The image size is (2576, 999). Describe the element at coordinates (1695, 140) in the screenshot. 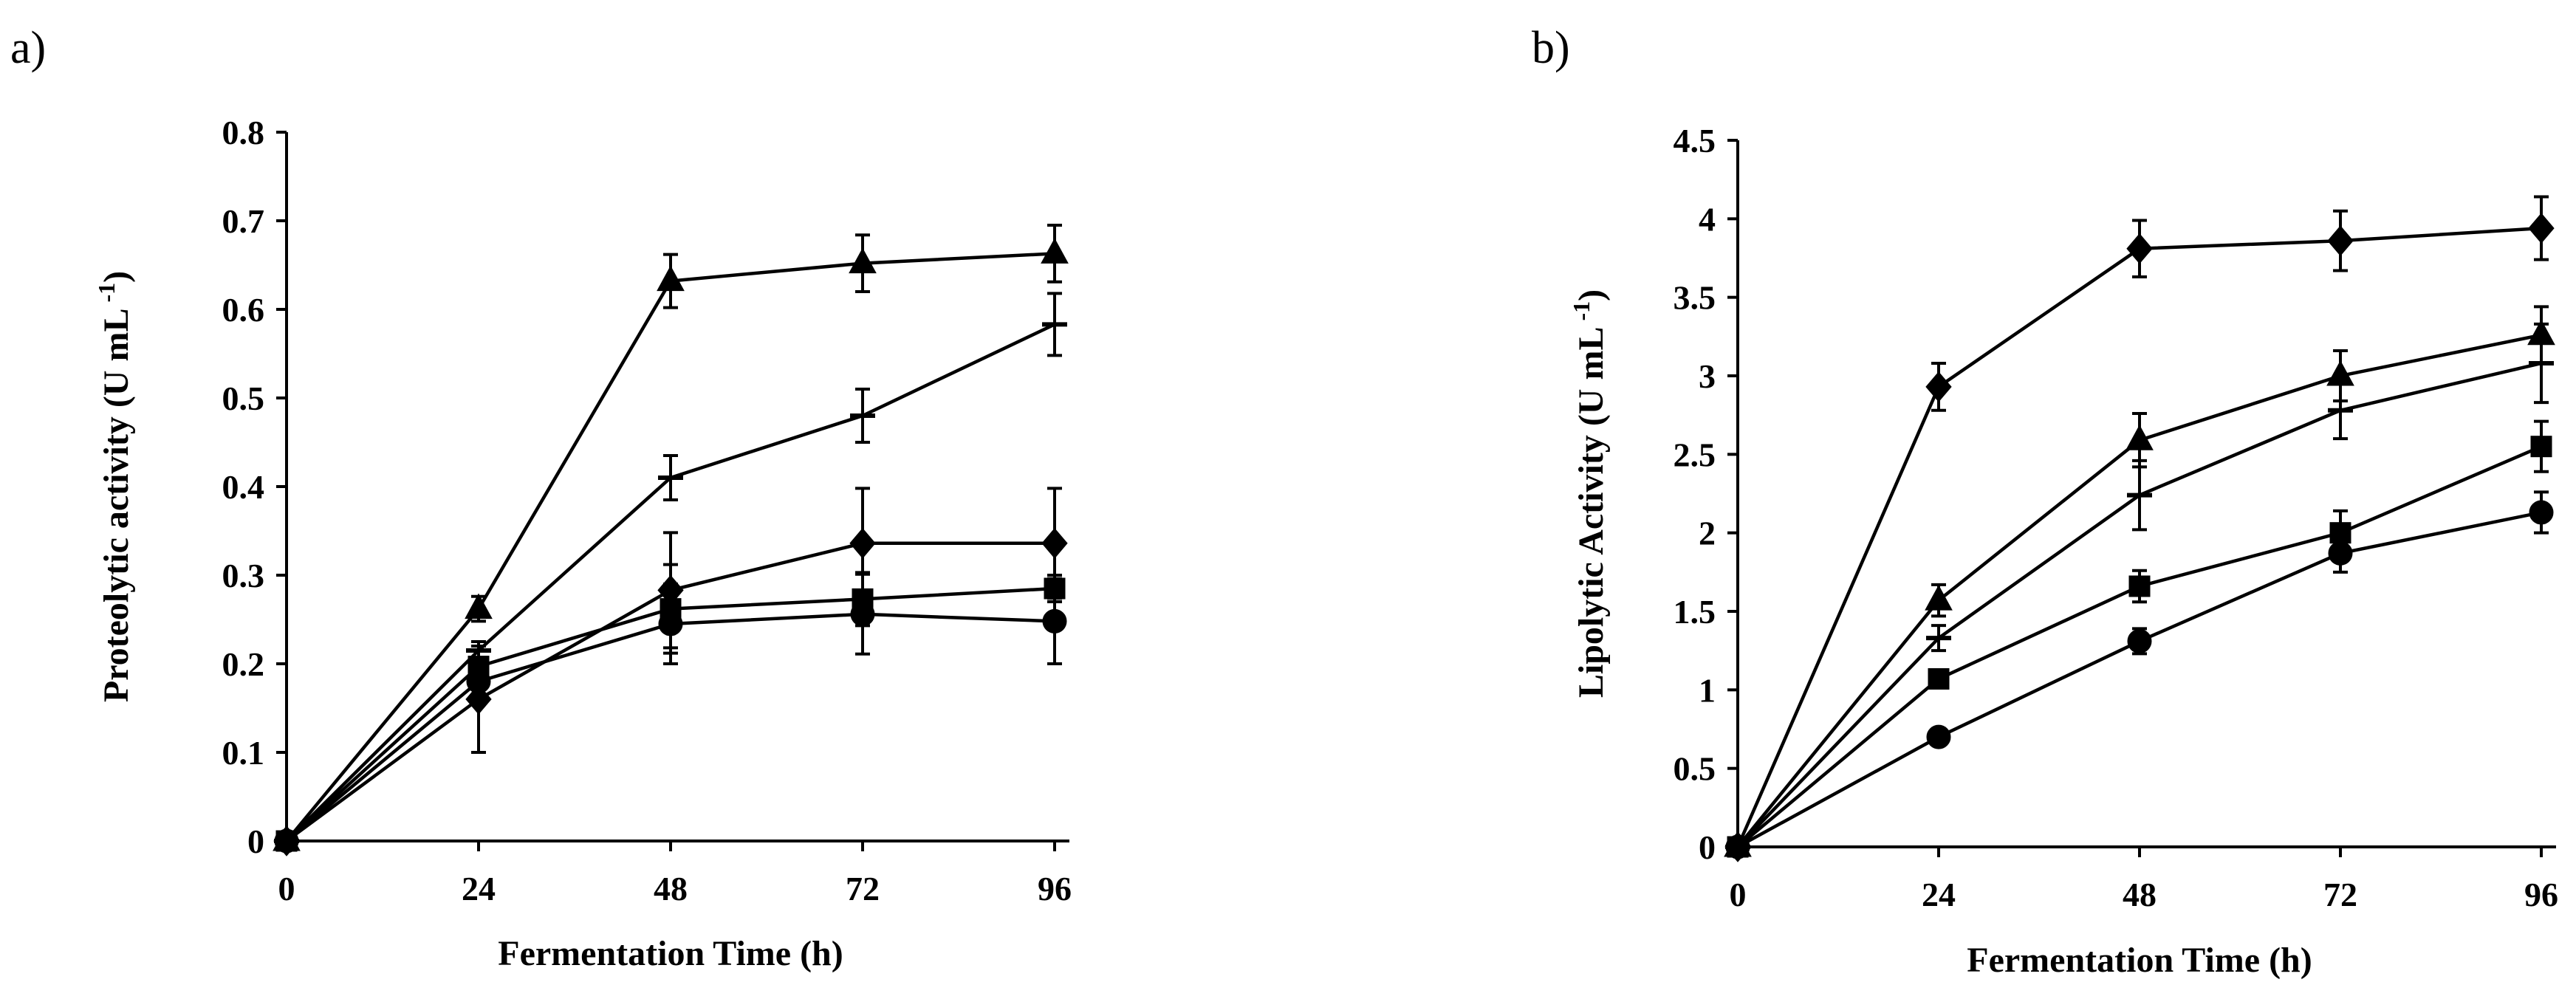

I see `y-tick-label: 4.5` at that location.